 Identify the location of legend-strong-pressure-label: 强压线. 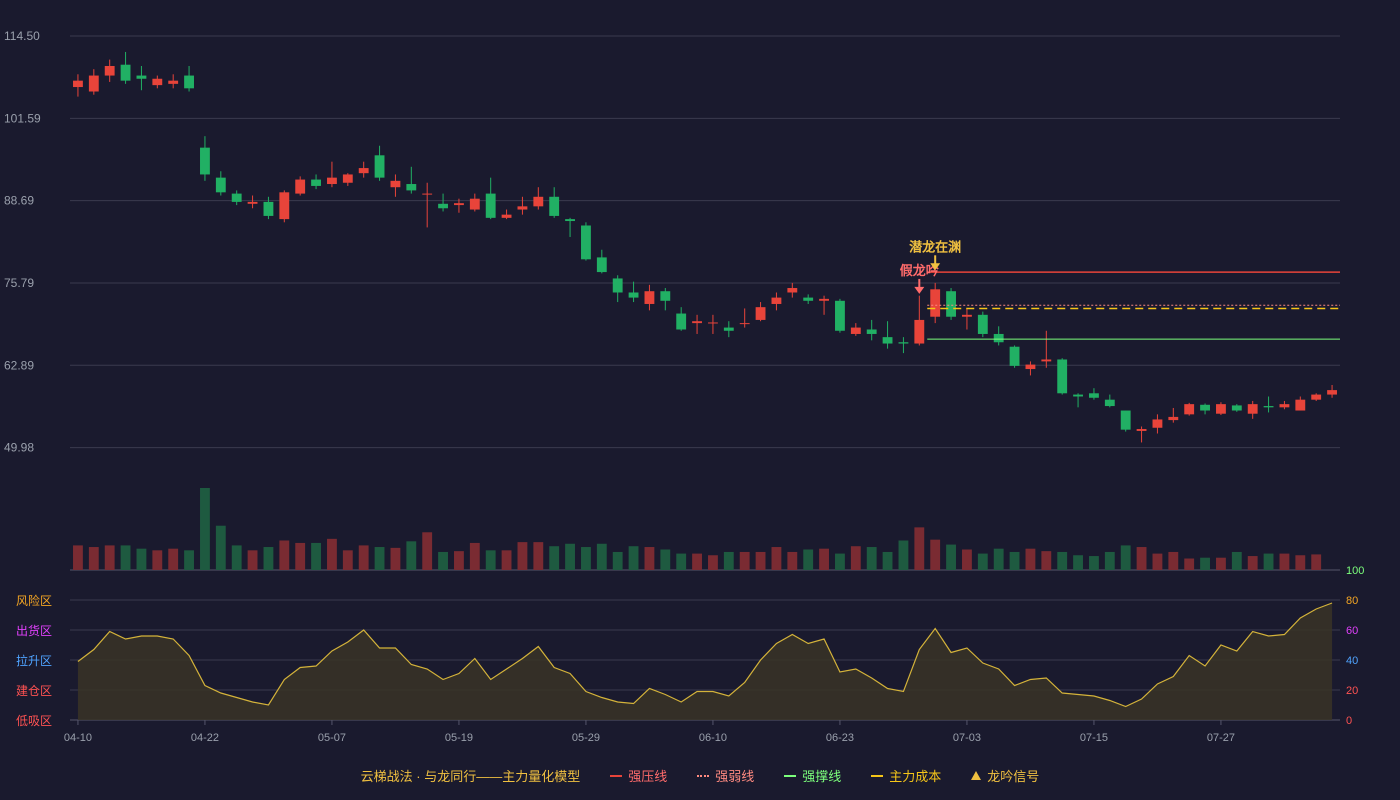
(648, 776).